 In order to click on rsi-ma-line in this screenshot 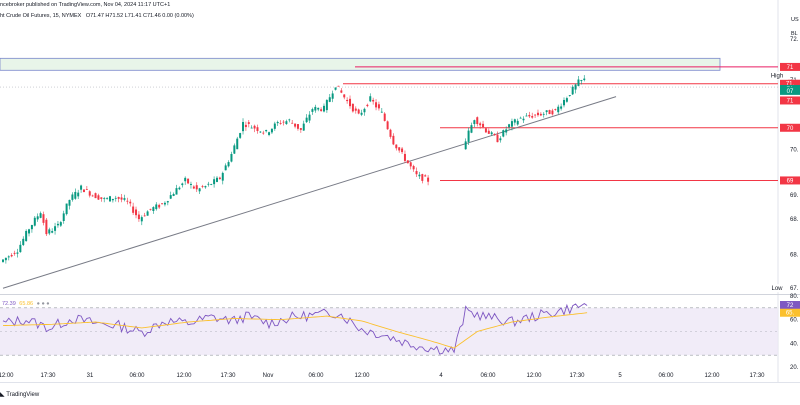, I will do `click(295, 330)`.